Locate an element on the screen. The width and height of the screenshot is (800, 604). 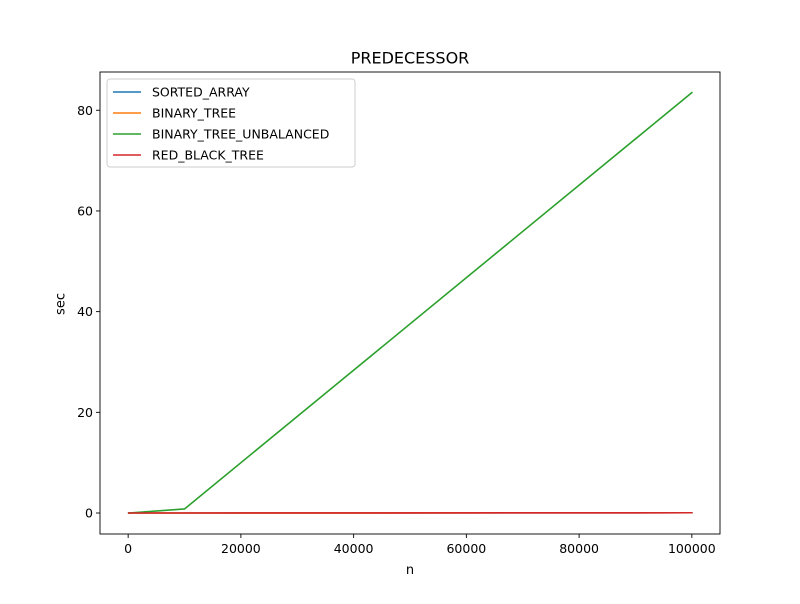
y-tick-label: 0 is located at coordinates (89, 513).